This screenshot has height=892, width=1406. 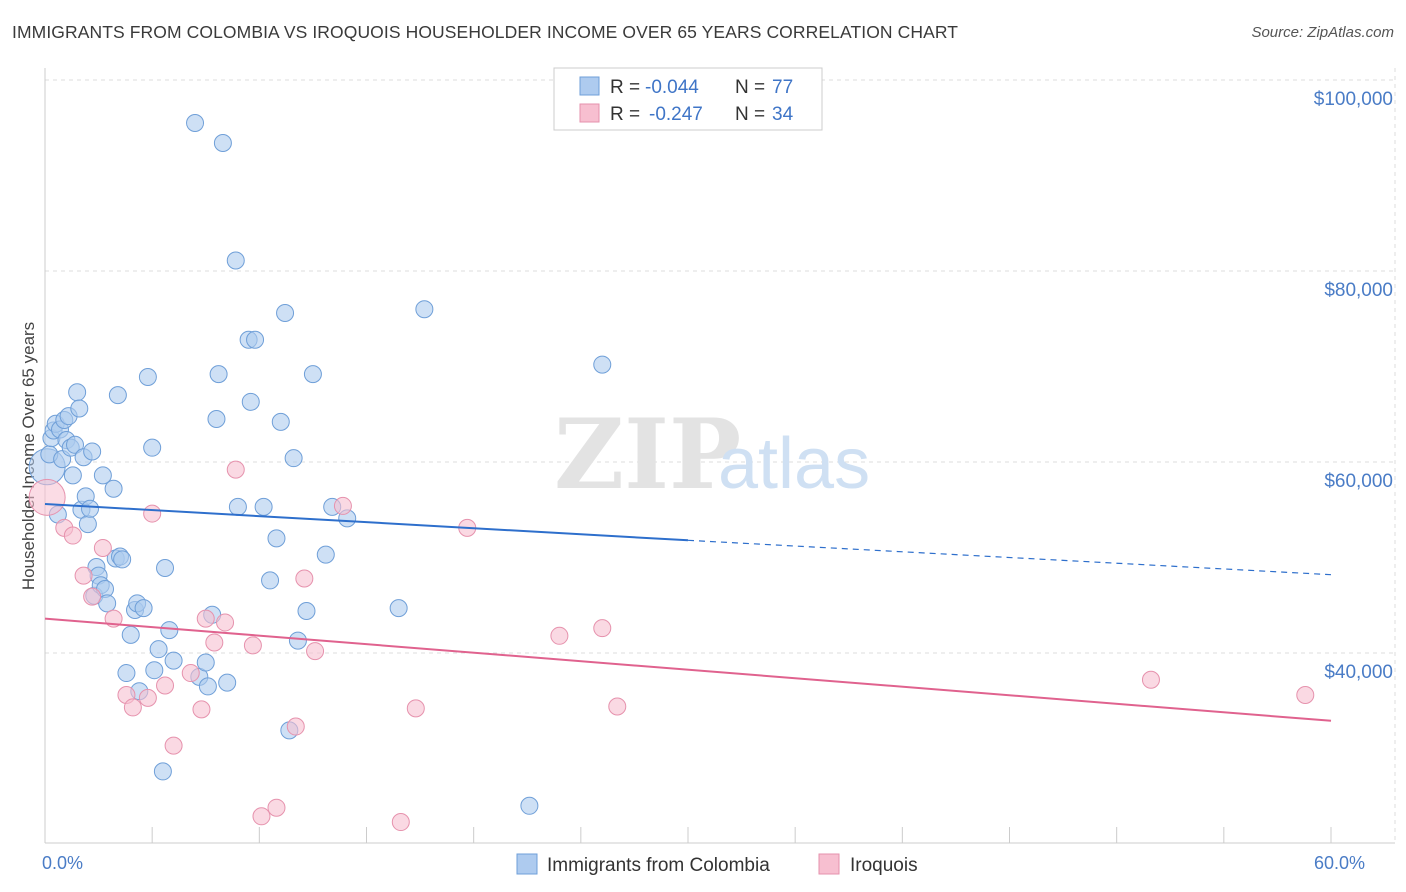 I want to click on trend-line-iroquois, so click(x=688, y=669).